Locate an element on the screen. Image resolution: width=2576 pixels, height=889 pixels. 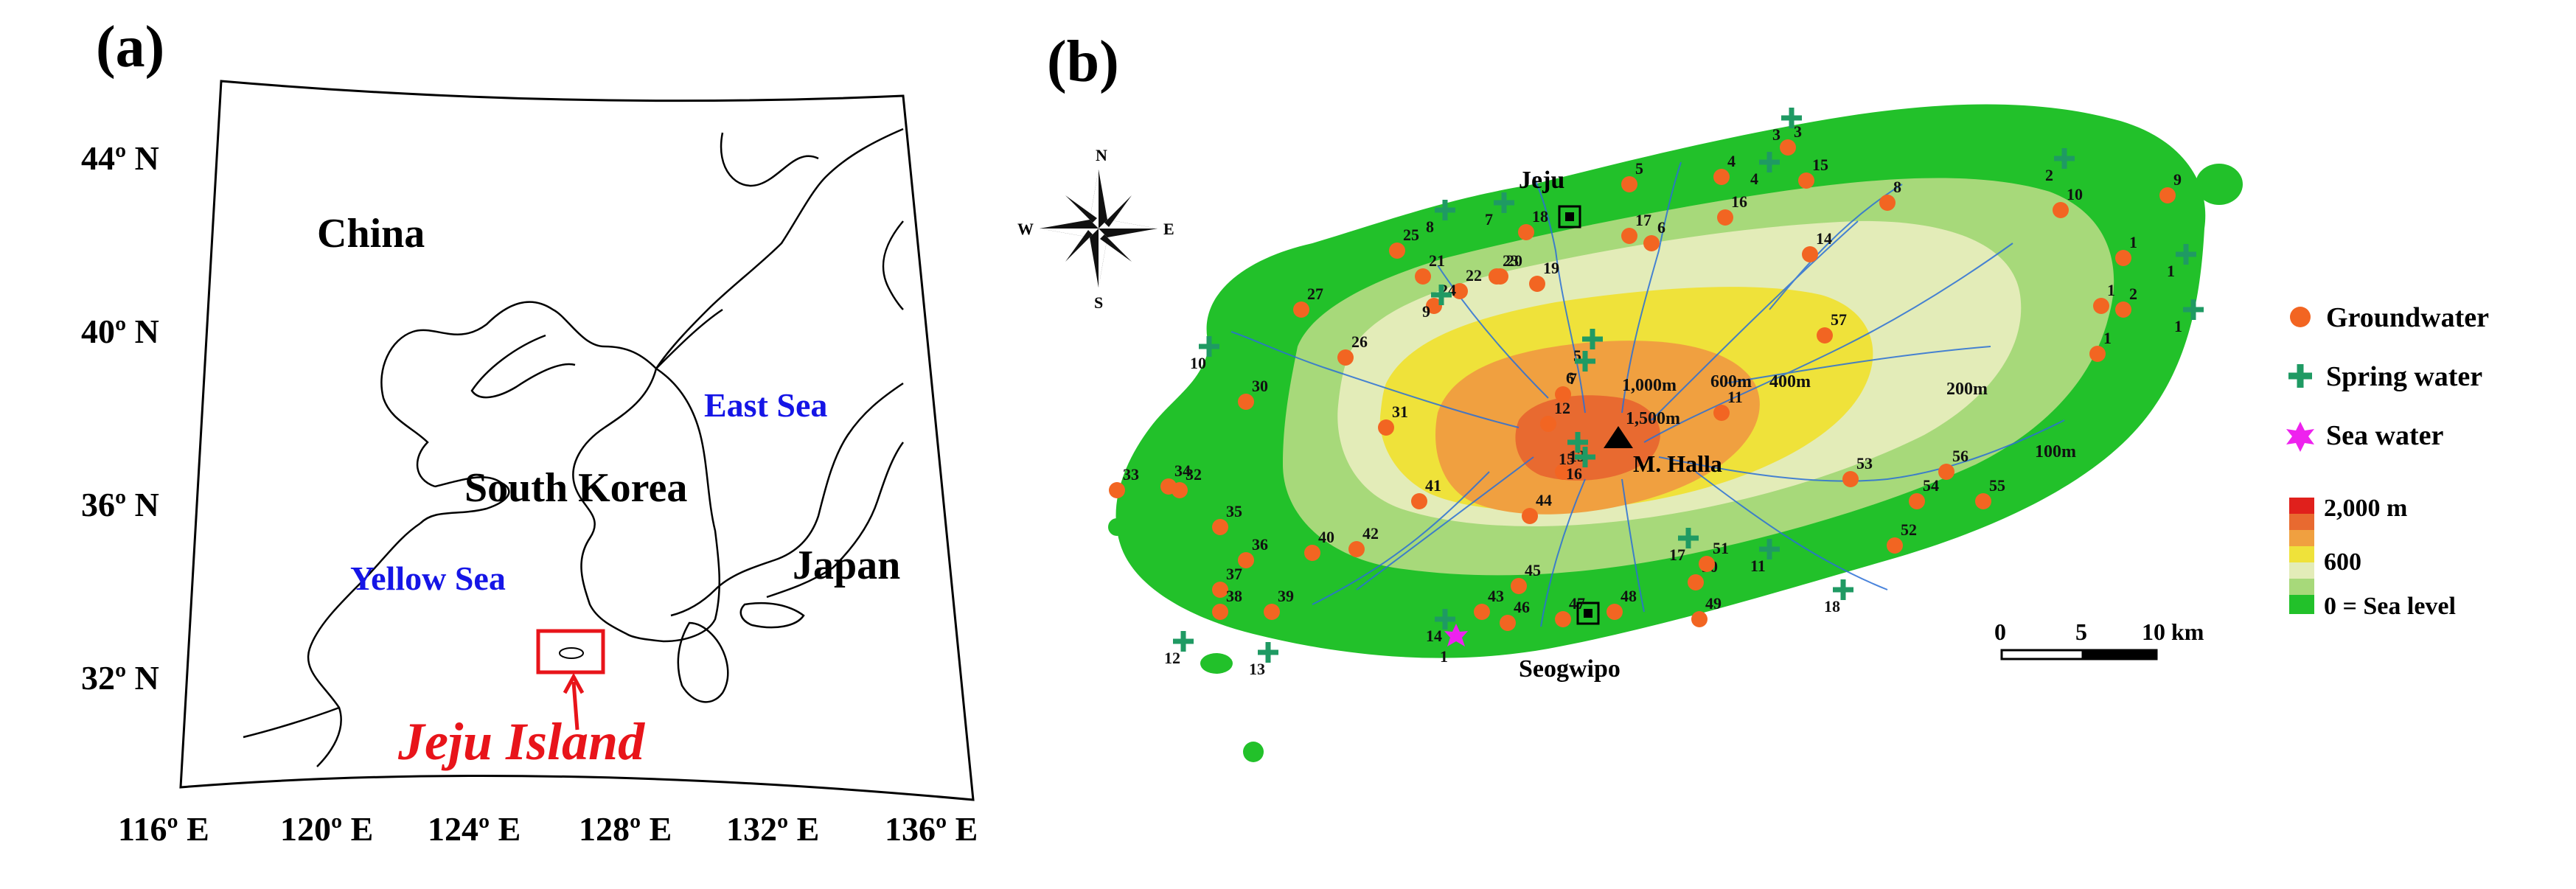
groundwater-point-label: 11 is located at coordinates (1735, 397).